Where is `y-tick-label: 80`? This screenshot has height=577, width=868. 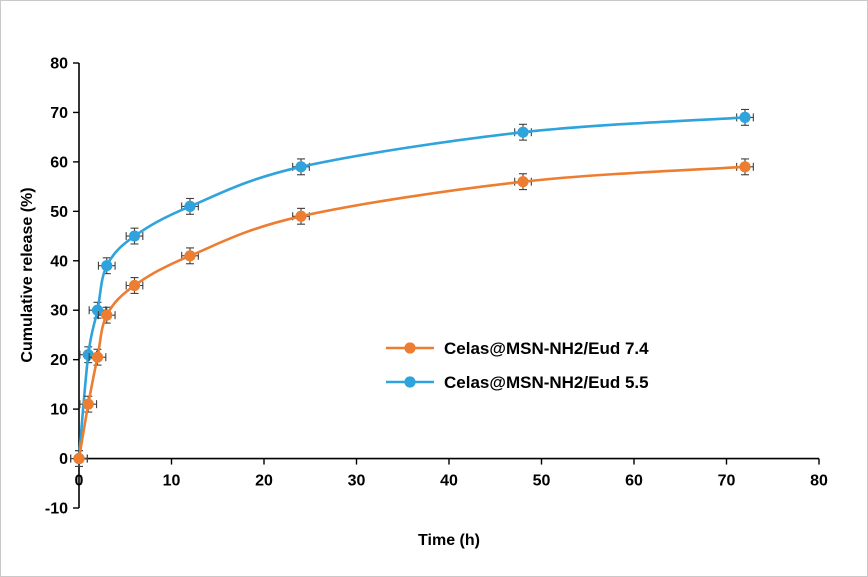 y-tick-label: 80 is located at coordinates (59, 64).